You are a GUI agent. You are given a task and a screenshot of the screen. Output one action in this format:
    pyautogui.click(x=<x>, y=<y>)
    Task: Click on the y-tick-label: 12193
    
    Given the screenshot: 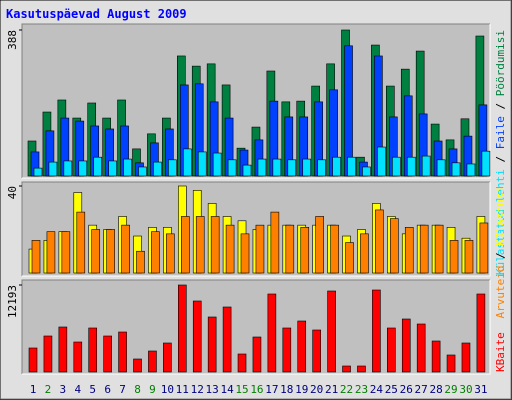 What is the action you would take?
    pyautogui.click(x=12, y=301)
    